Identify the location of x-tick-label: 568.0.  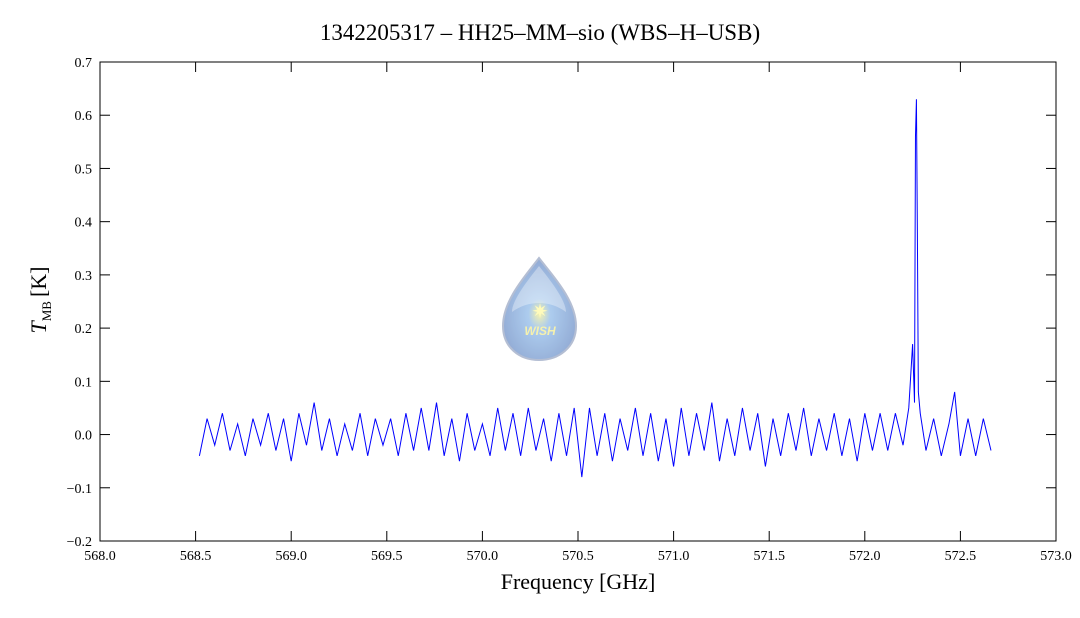
(100, 556).